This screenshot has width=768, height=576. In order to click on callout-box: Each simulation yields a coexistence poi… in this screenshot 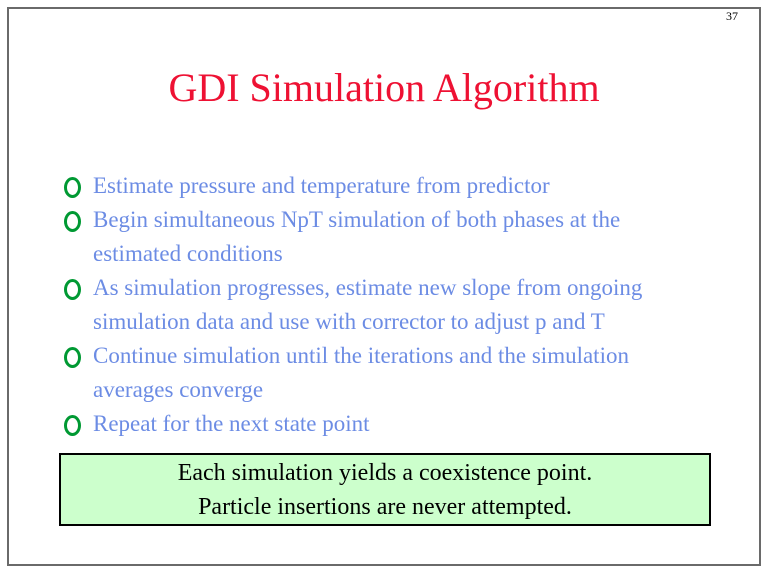, I will do `click(385, 489)`.